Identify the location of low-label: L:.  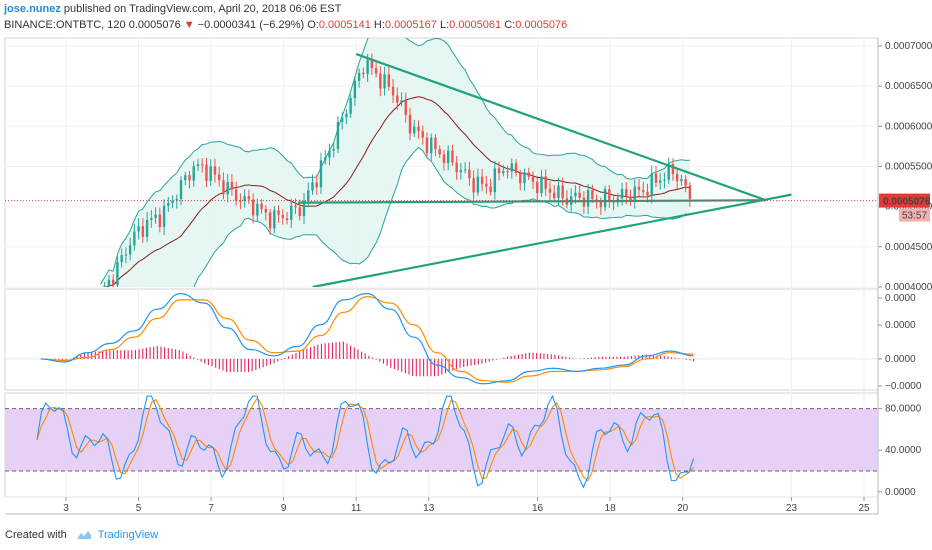
(444, 25).